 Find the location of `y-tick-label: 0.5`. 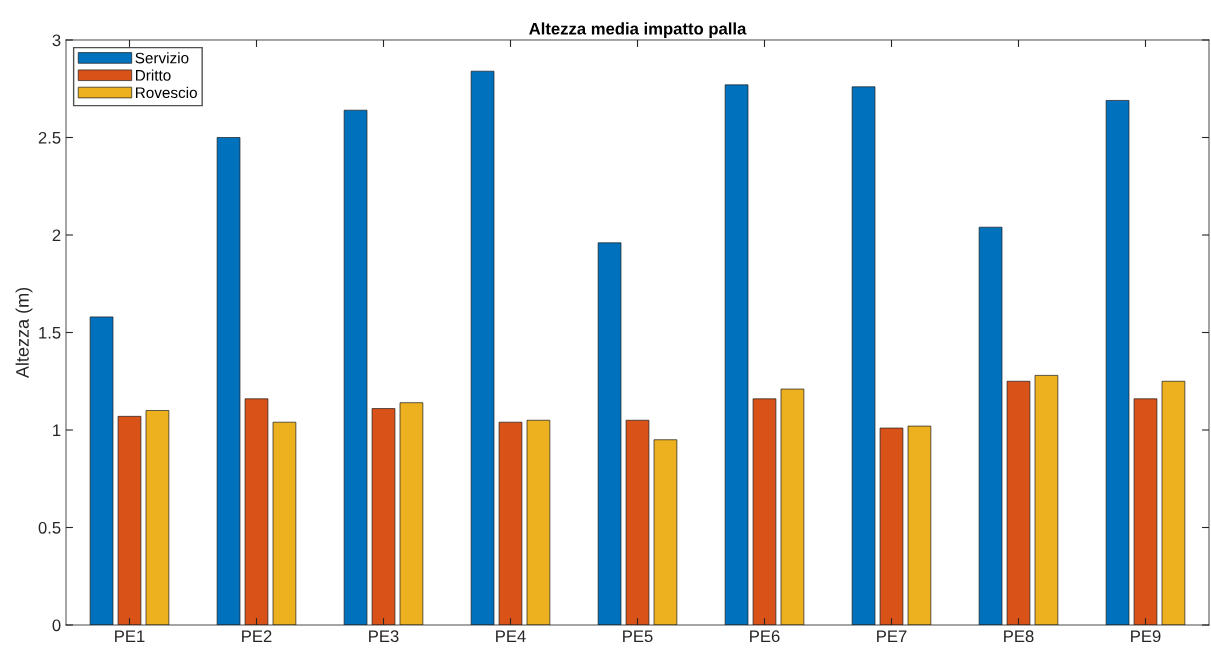

y-tick-label: 0.5 is located at coordinates (49, 527).